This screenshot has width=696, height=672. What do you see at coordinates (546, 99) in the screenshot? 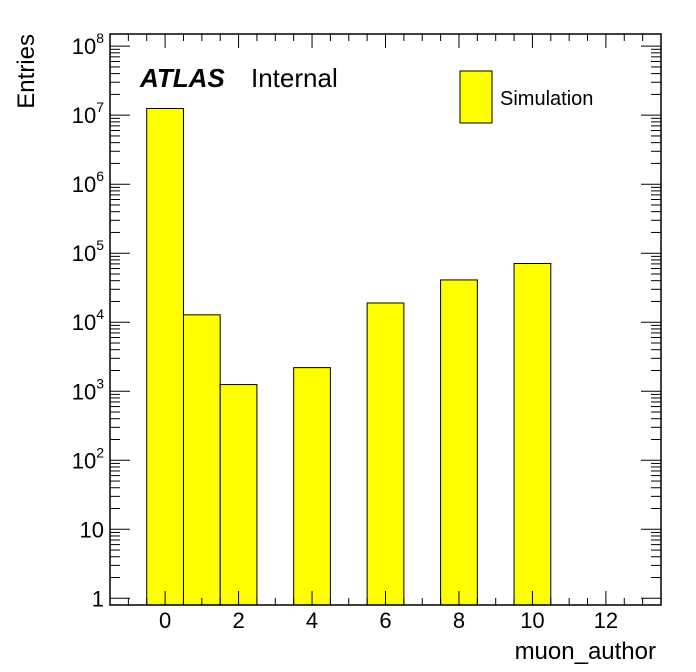
I see `legend-label-simulation: Simulation` at bounding box center [546, 99].